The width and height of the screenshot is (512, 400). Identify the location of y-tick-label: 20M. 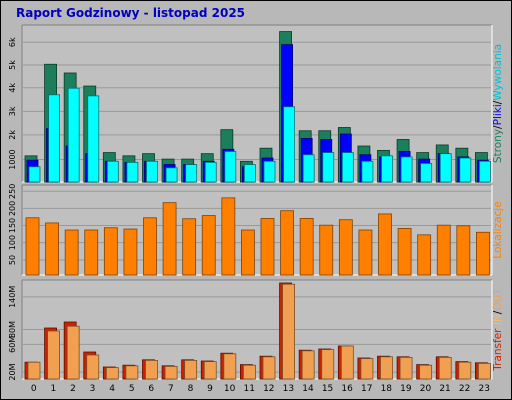
(12, 371).